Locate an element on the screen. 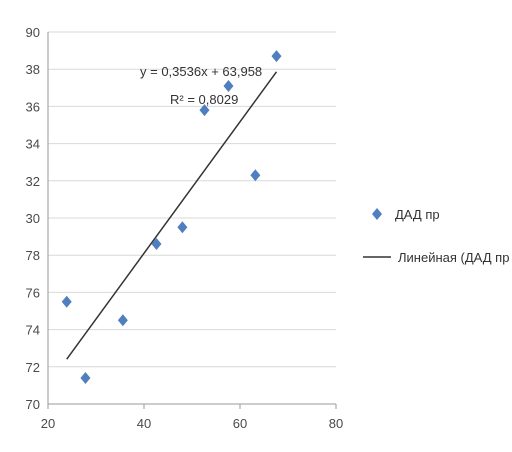  y-tick-label: 78 is located at coordinates (33, 255).